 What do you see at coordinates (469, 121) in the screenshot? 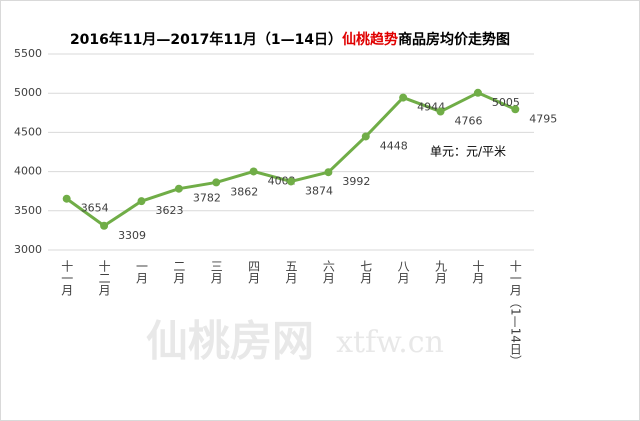
I see `data-label: 4766` at bounding box center [469, 121].